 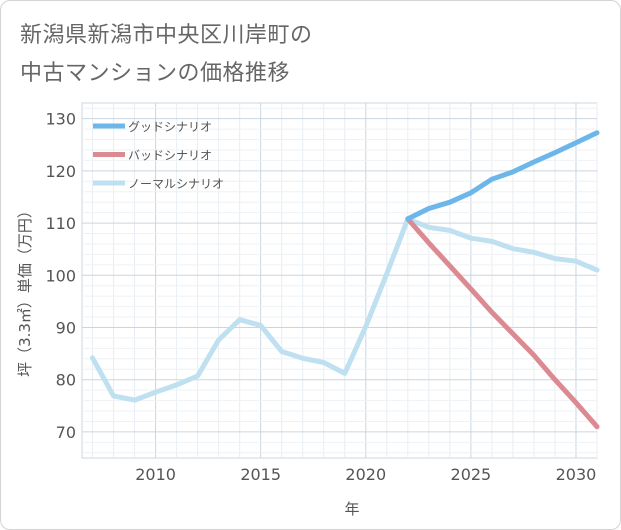 What do you see at coordinates (155, 474) in the screenshot?
I see `x-tick-label: 2010` at bounding box center [155, 474].